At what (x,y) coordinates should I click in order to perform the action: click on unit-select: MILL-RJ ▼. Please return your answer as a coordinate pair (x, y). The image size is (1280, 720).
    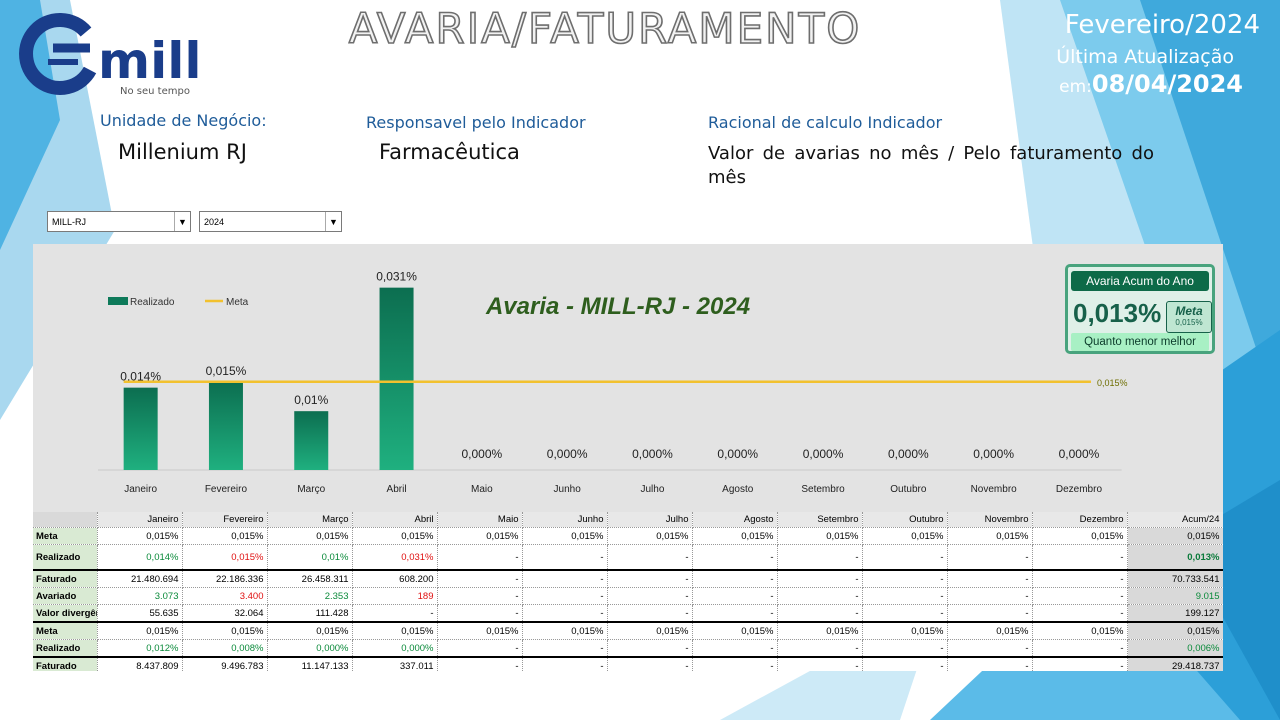
    Looking at the image, I should click on (119, 221).